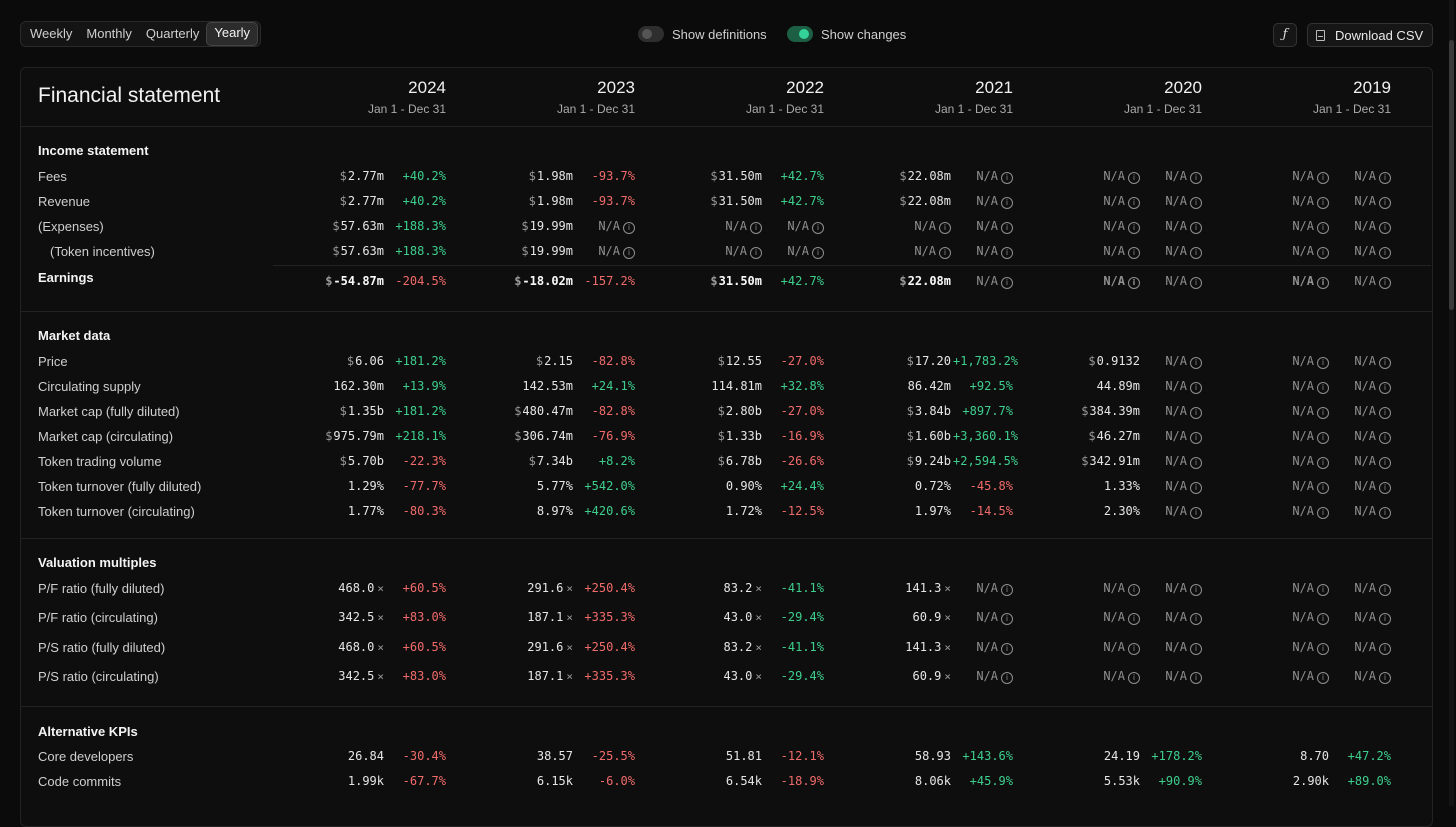  What do you see at coordinates (232, 34) in the screenshot?
I see `tab-yearly: Yearly` at bounding box center [232, 34].